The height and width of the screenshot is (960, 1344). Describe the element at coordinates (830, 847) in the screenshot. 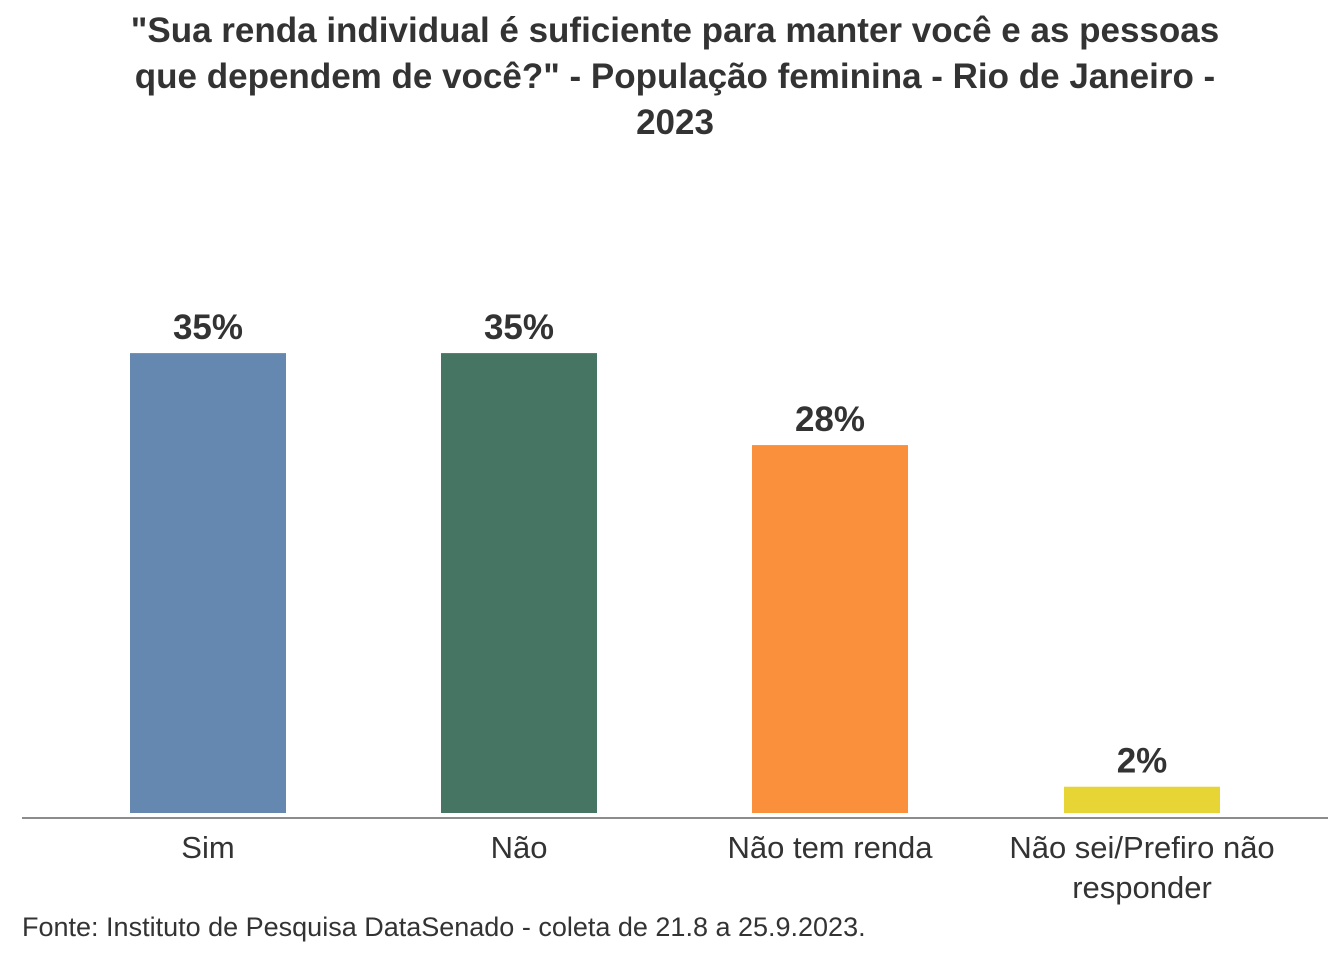

I see `category-label-3: Não tem renda` at that location.